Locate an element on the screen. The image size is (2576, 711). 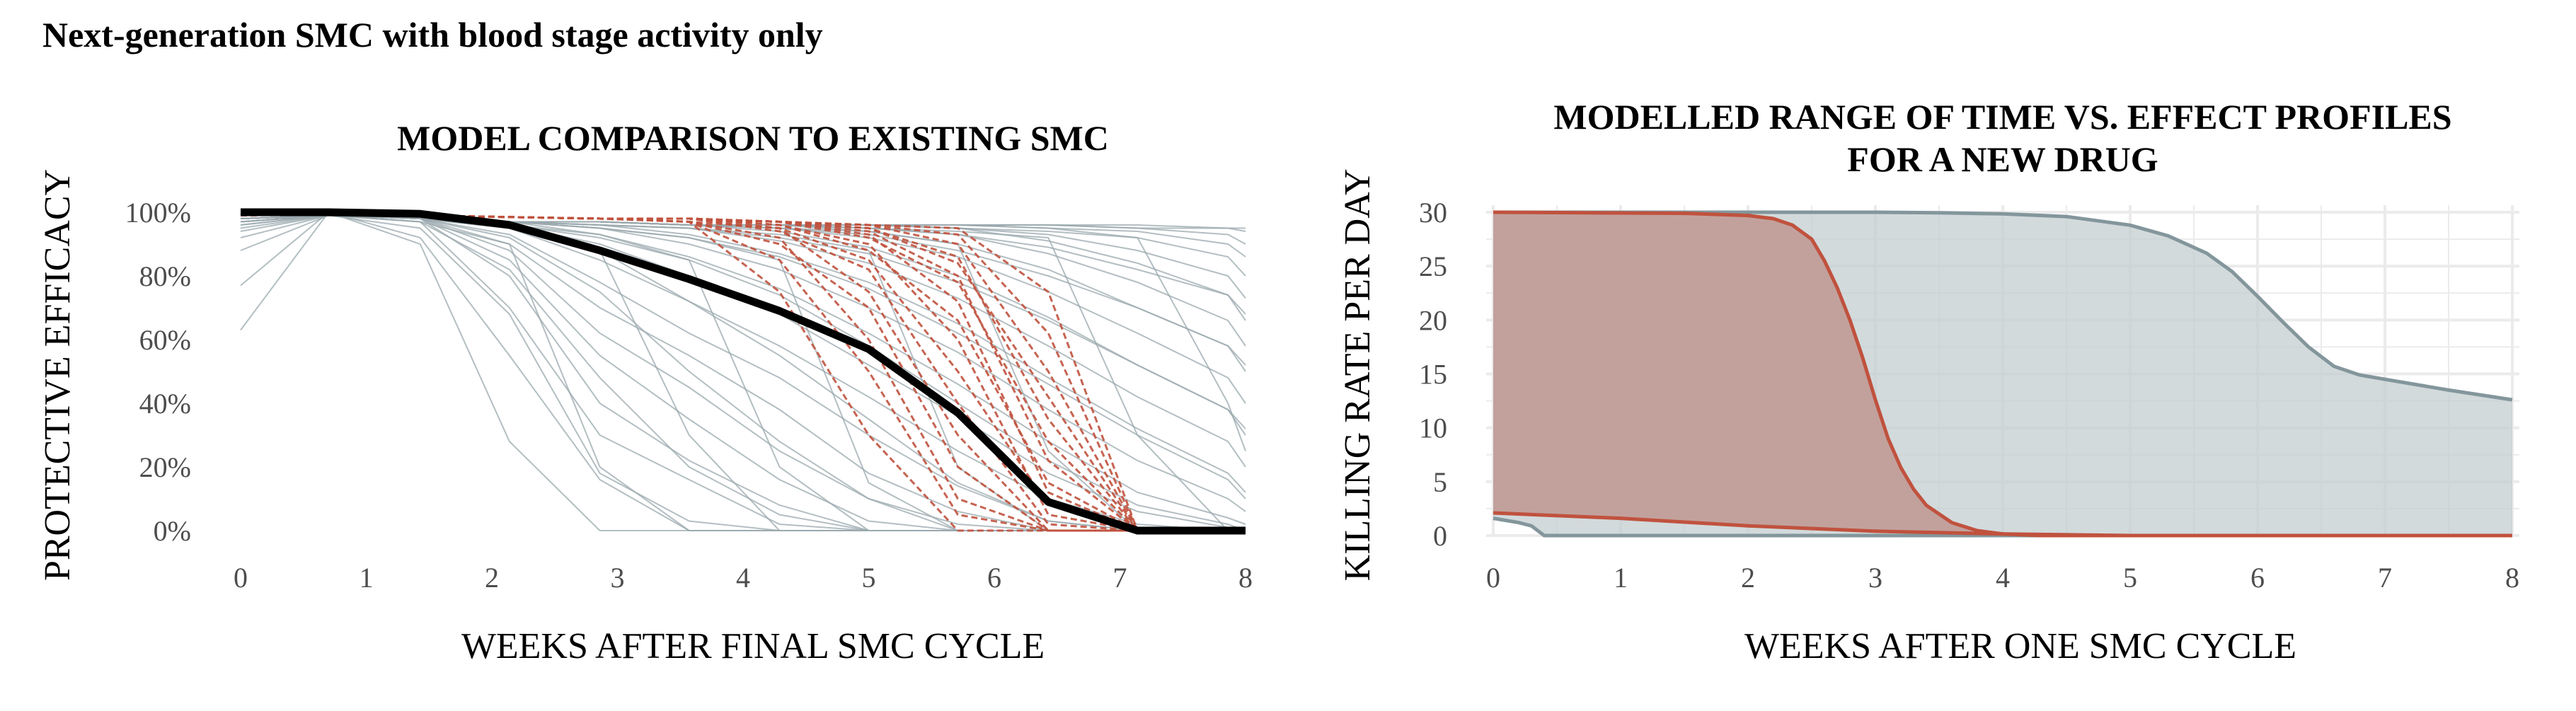
x-axis-label: WEEKS AFTER FINAL SMC CYCLE is located at coordinates (753, 646).